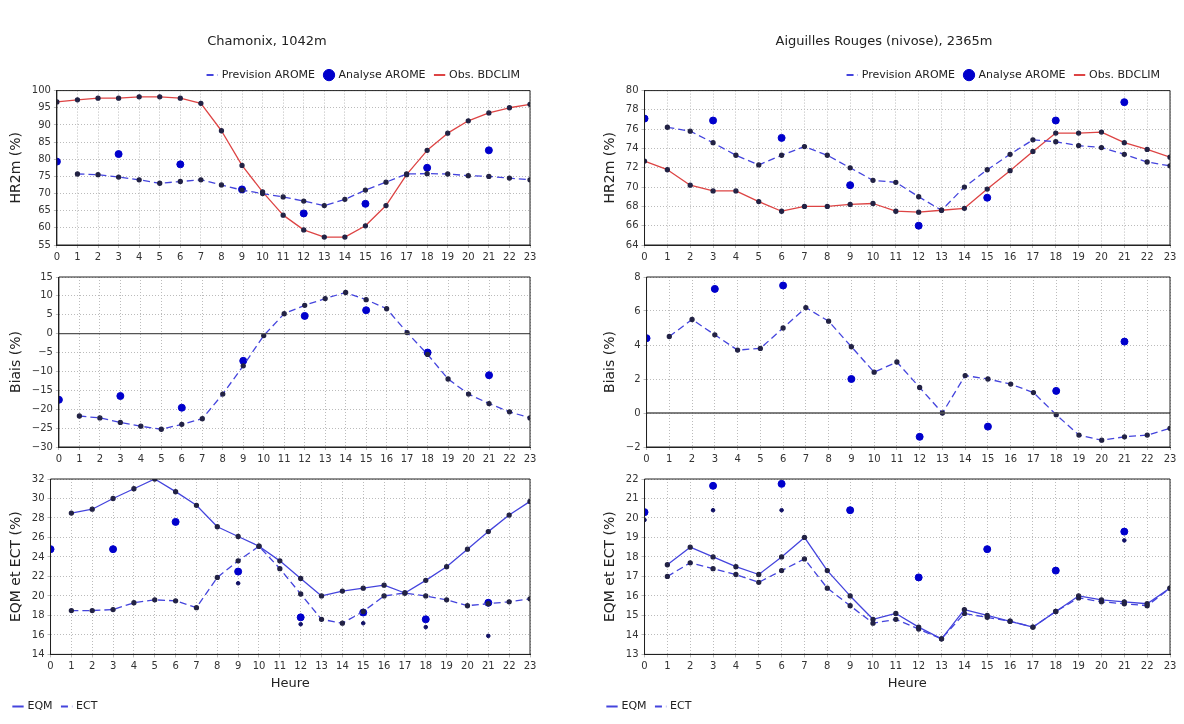 The image size is (1184, 724). What do you see at coordinates (633, 446) in the screenshot?
I see `y-tick-label: −2` at bounding box center [633, 446].